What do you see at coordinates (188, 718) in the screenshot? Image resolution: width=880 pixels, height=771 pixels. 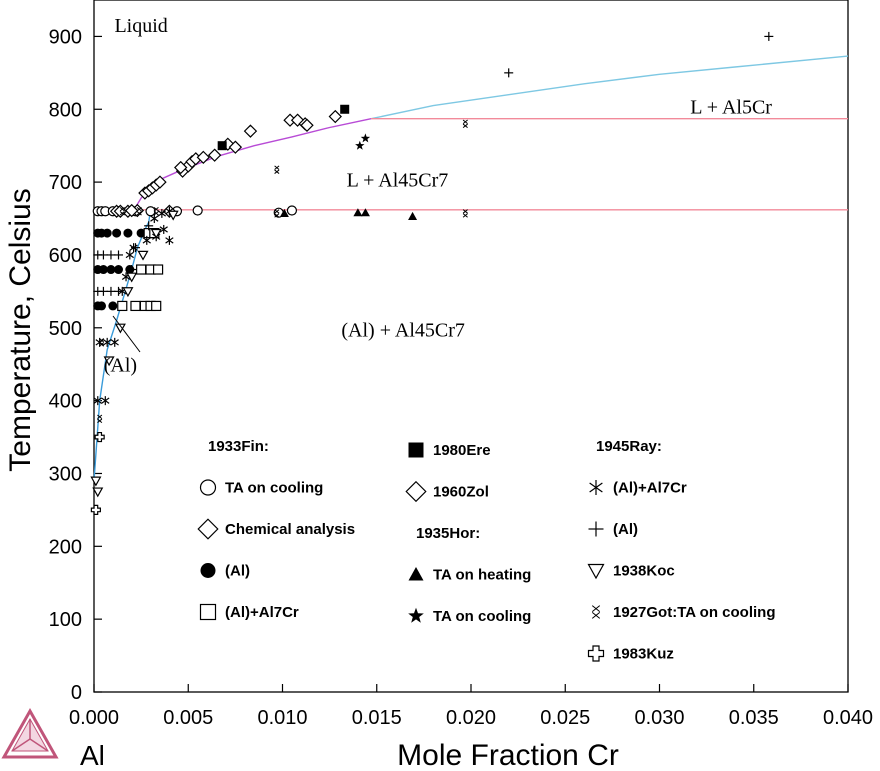 I see `x-tick-label: 0.005` at bounding box center [188, 718].